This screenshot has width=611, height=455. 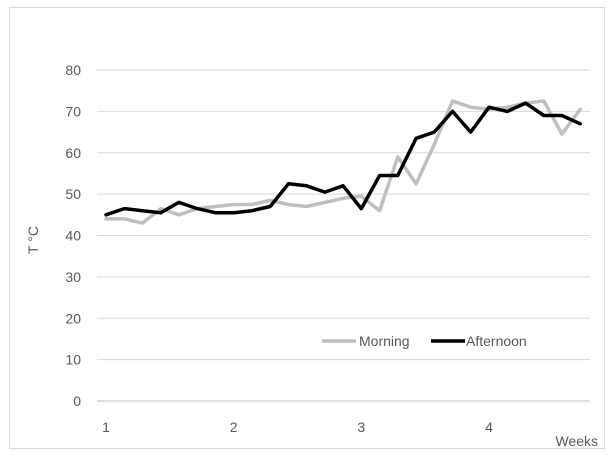 I want to click on y-tick-label: 0, so click(x=77, y=401).